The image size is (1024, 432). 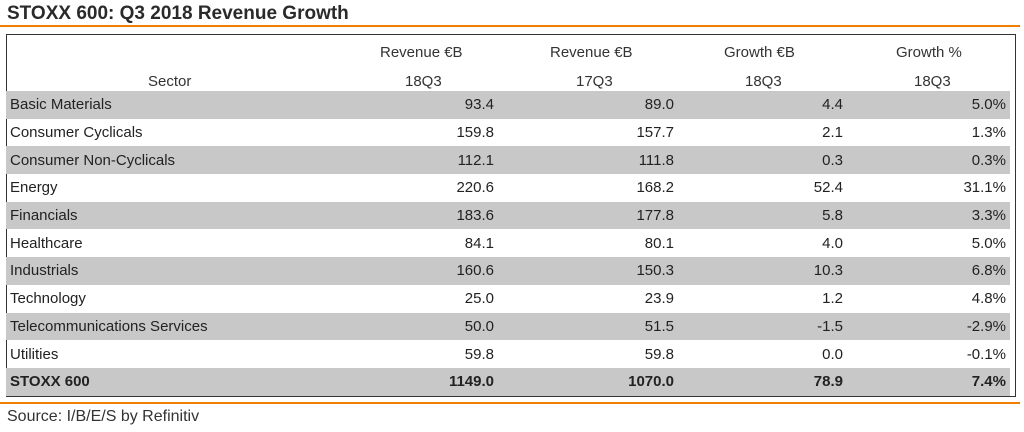 What do you see at coordinates (758, 160) in the screenshot?
I see `cell-growth-eur: 0.3` at bounding box center [758, 160].